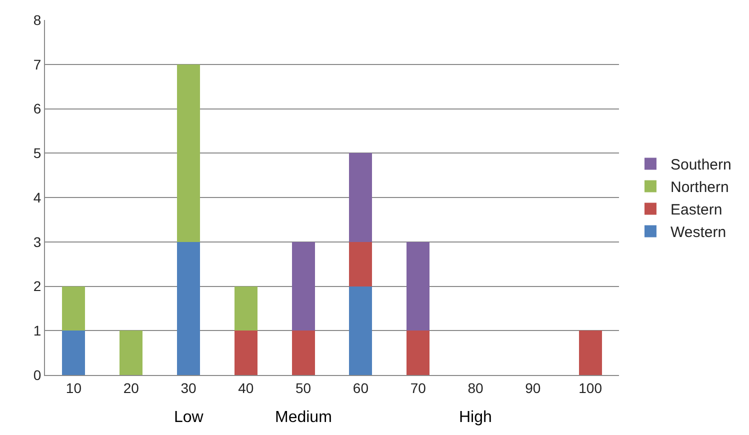 Image resolution: width=749 pixels, height=435 pixels. Describe the element at coordinates (590, 388) in the screenshot. I see `x-tick-label: 100` at that location.